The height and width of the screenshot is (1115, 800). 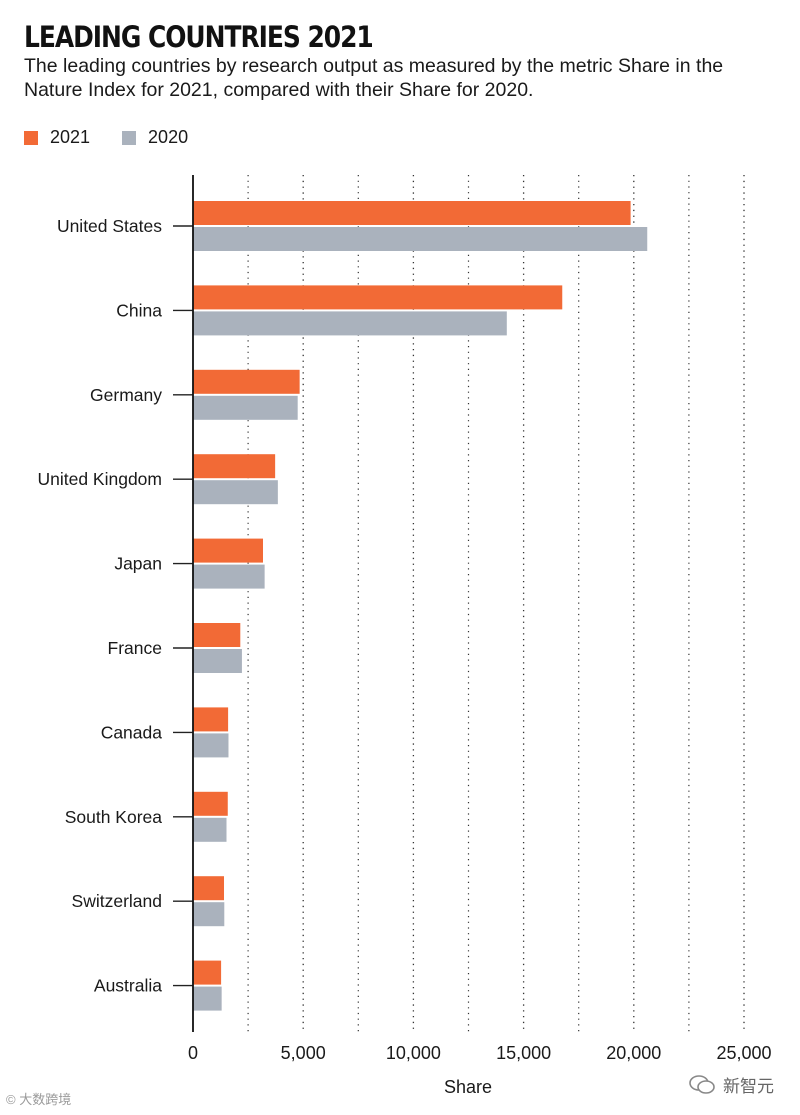 What do you see at coordinates (303, 1053) in the screenshot?
I see `x-tick-label-5000: 5,000` at bounding box center [303, 1053].